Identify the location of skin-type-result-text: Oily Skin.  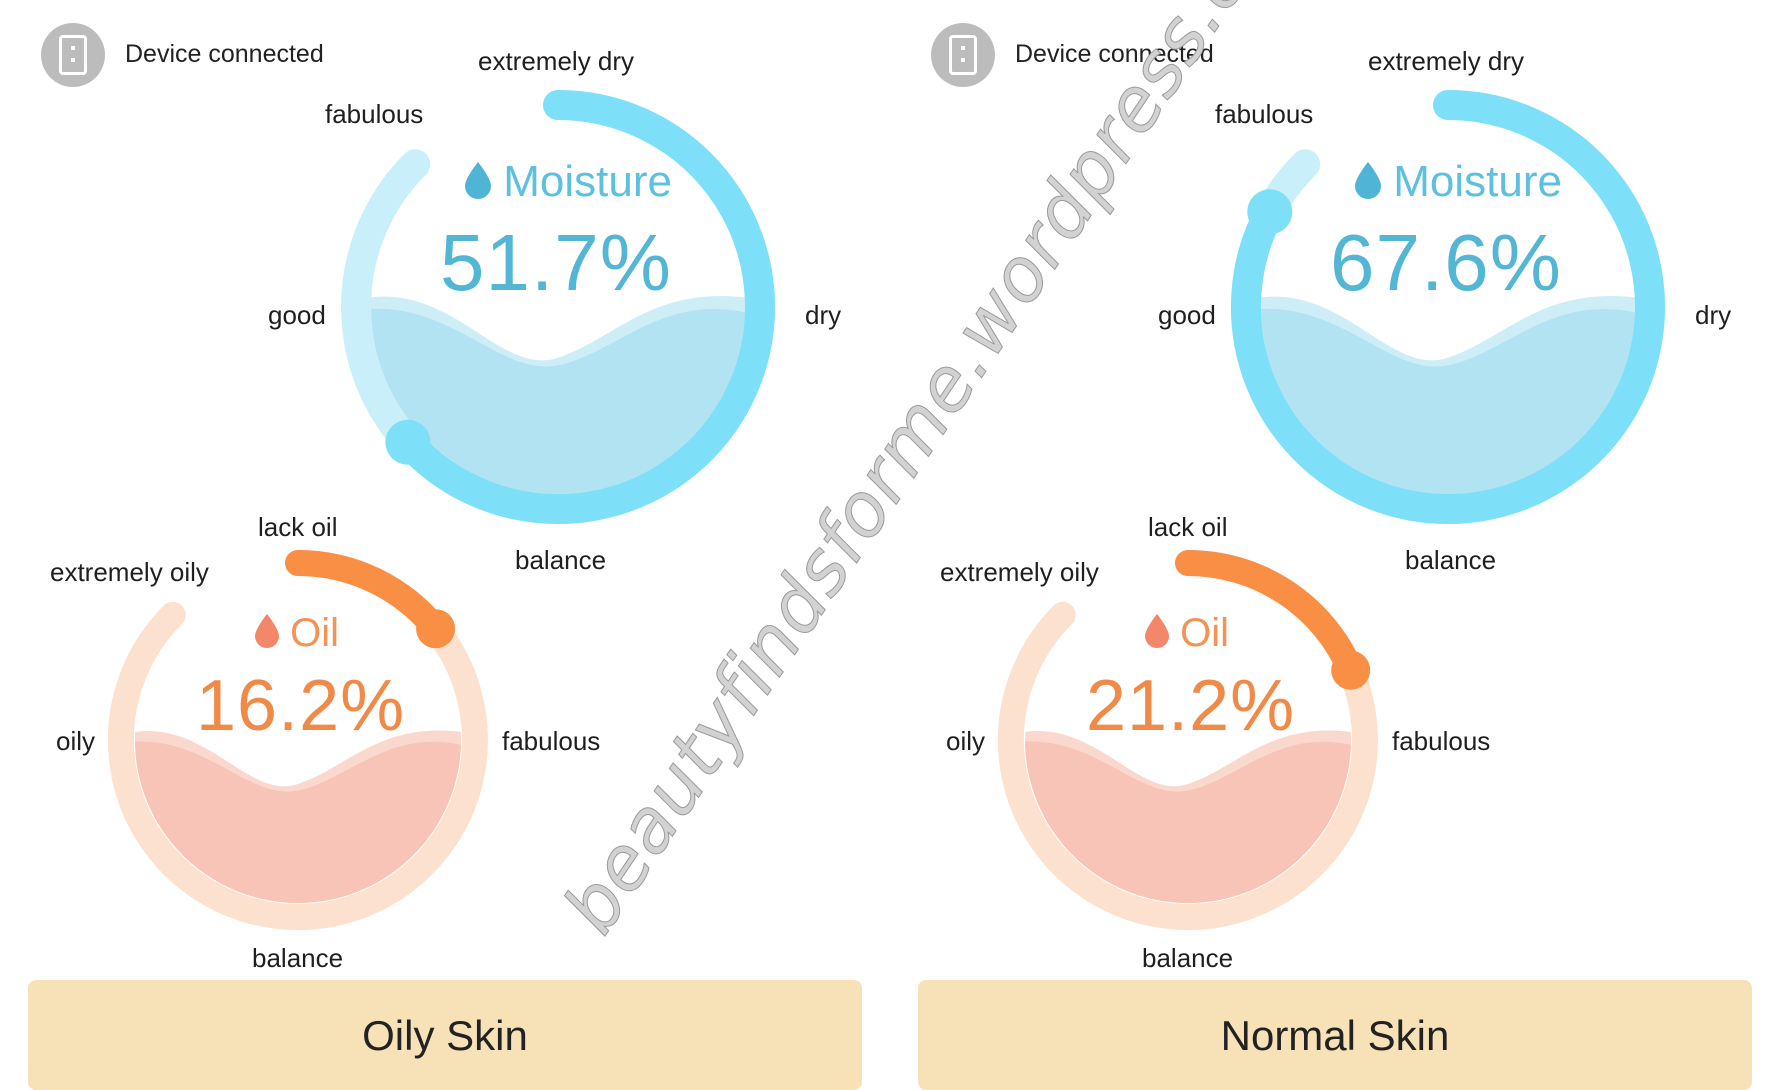
(445, 1035).